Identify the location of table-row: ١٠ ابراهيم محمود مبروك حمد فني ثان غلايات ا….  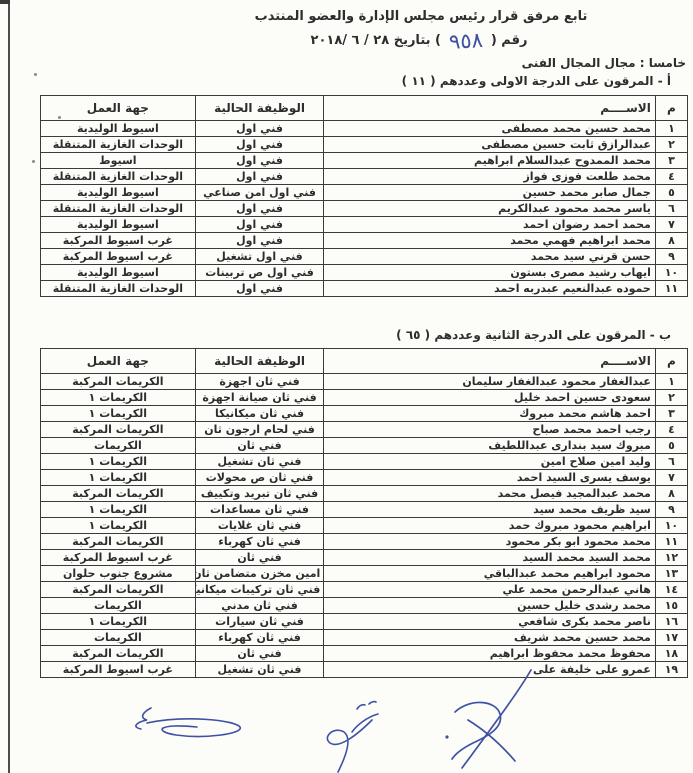
(364, 525).